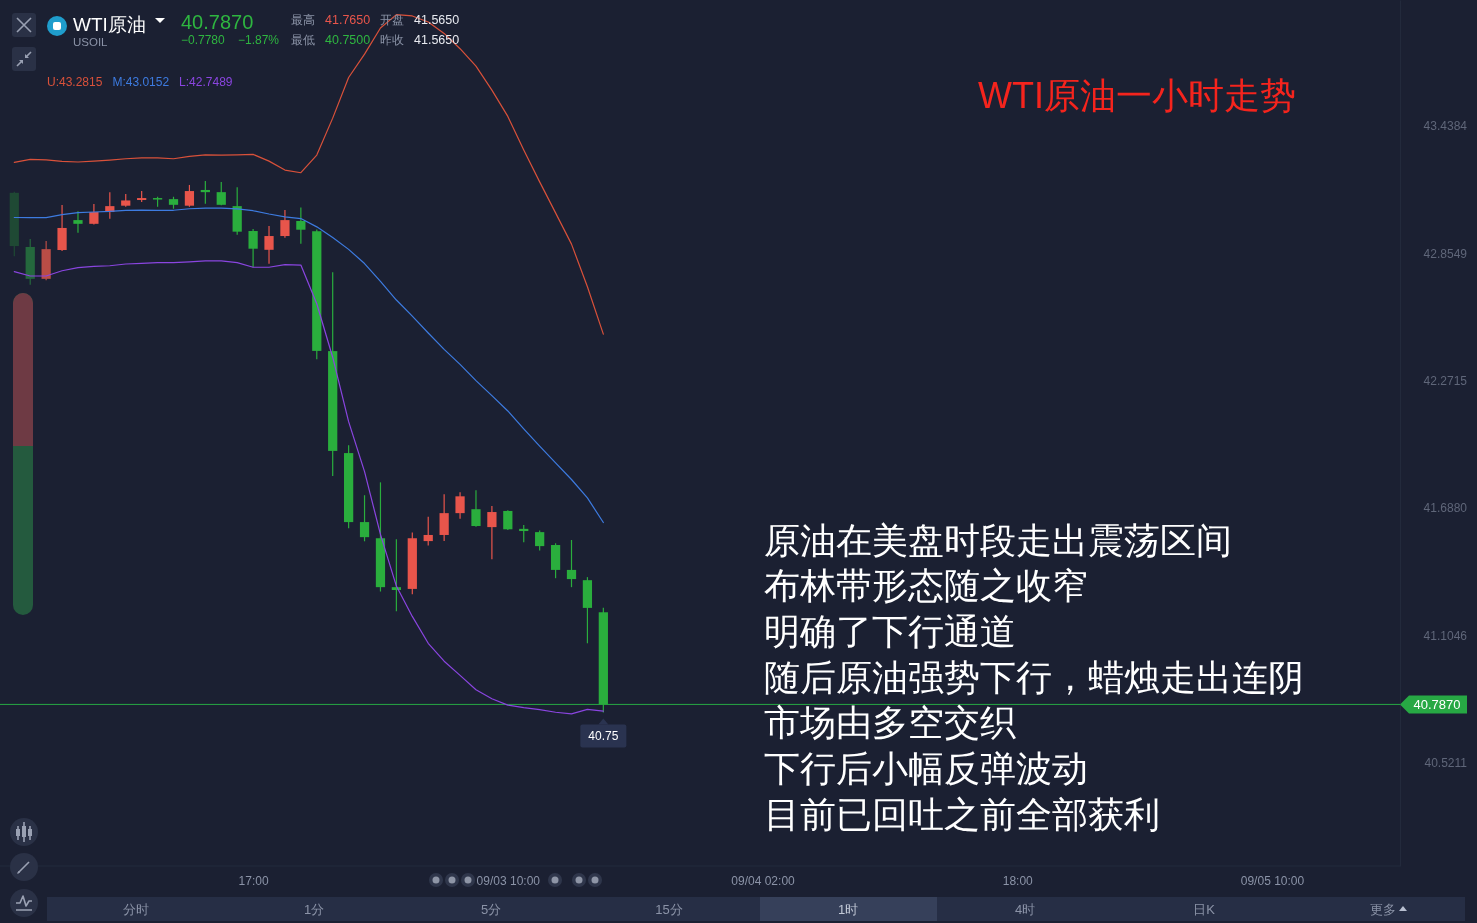  What do you see at coordinates (1445, 253) in the screenshot?
I see `y-tick-label: 42.8549` at bounding box center [1445, 253].